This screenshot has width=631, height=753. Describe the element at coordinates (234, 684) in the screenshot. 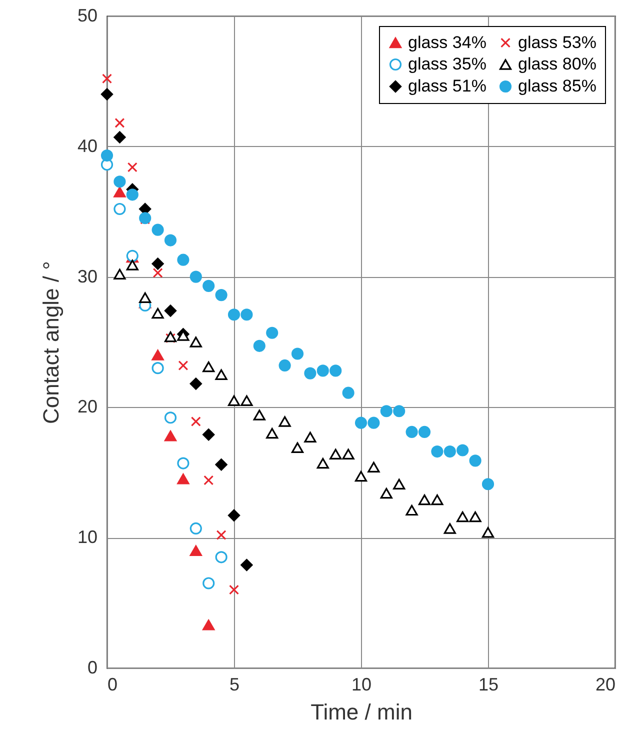

I see `x-tick-label: 5` at that location.